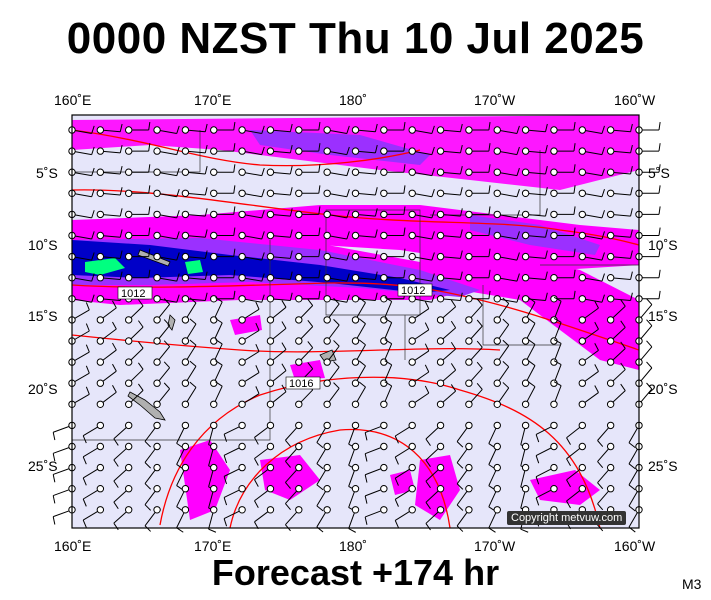 The image size is (711, 600). What do you see at coordinates (663, 466) in the screenshot?
I see `right-lat-25s: 25˚S` at bounding box center [663, 466].